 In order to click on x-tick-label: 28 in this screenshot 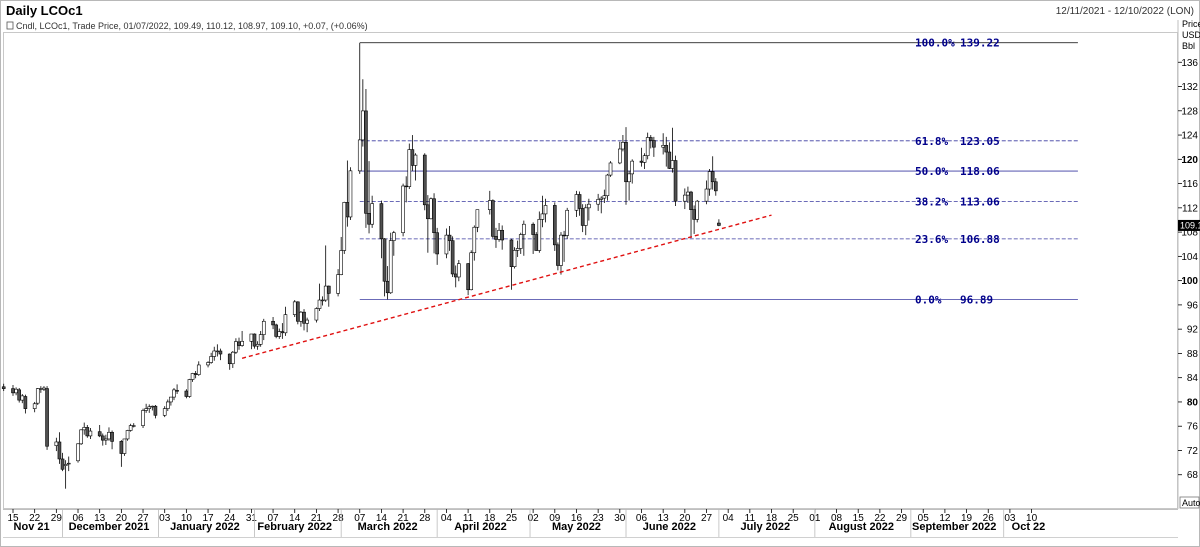, I will do `click(339, 518)`.